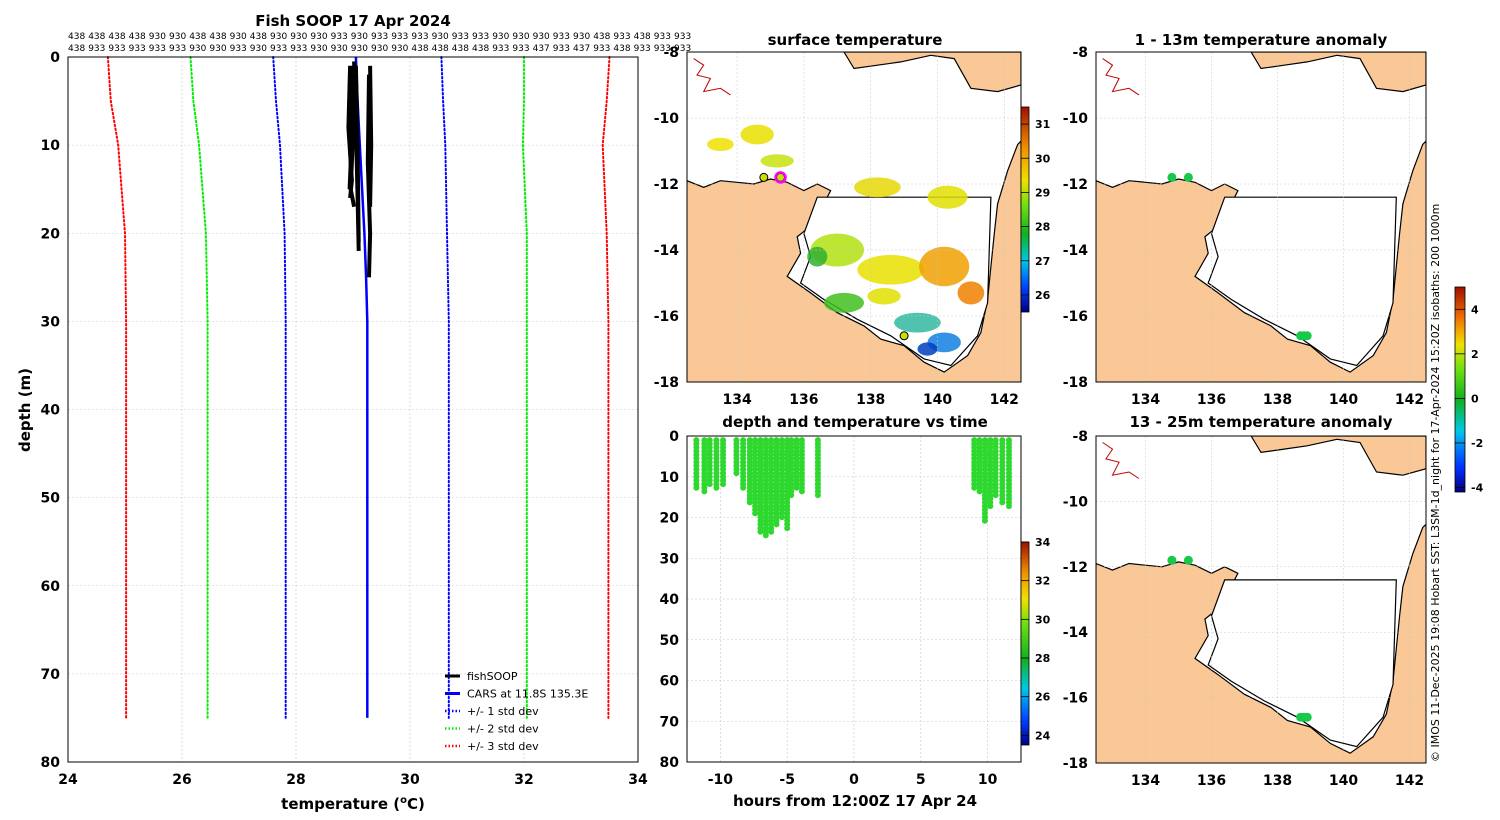 The image size is (1500, 820). I want to click on anomaly-colorbar, so click(1460, 389).